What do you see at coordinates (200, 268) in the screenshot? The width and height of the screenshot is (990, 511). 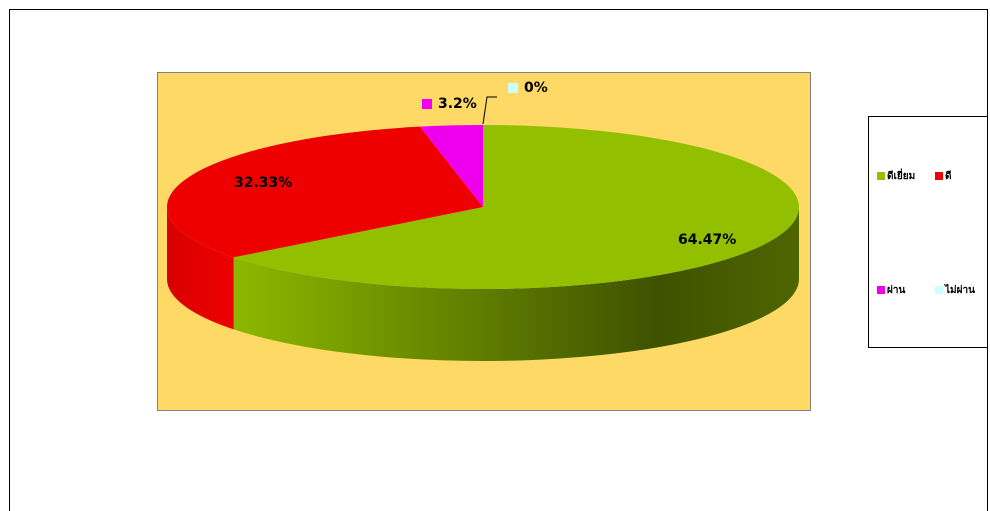 I see `pie-side` at bounding box center [200, 268].